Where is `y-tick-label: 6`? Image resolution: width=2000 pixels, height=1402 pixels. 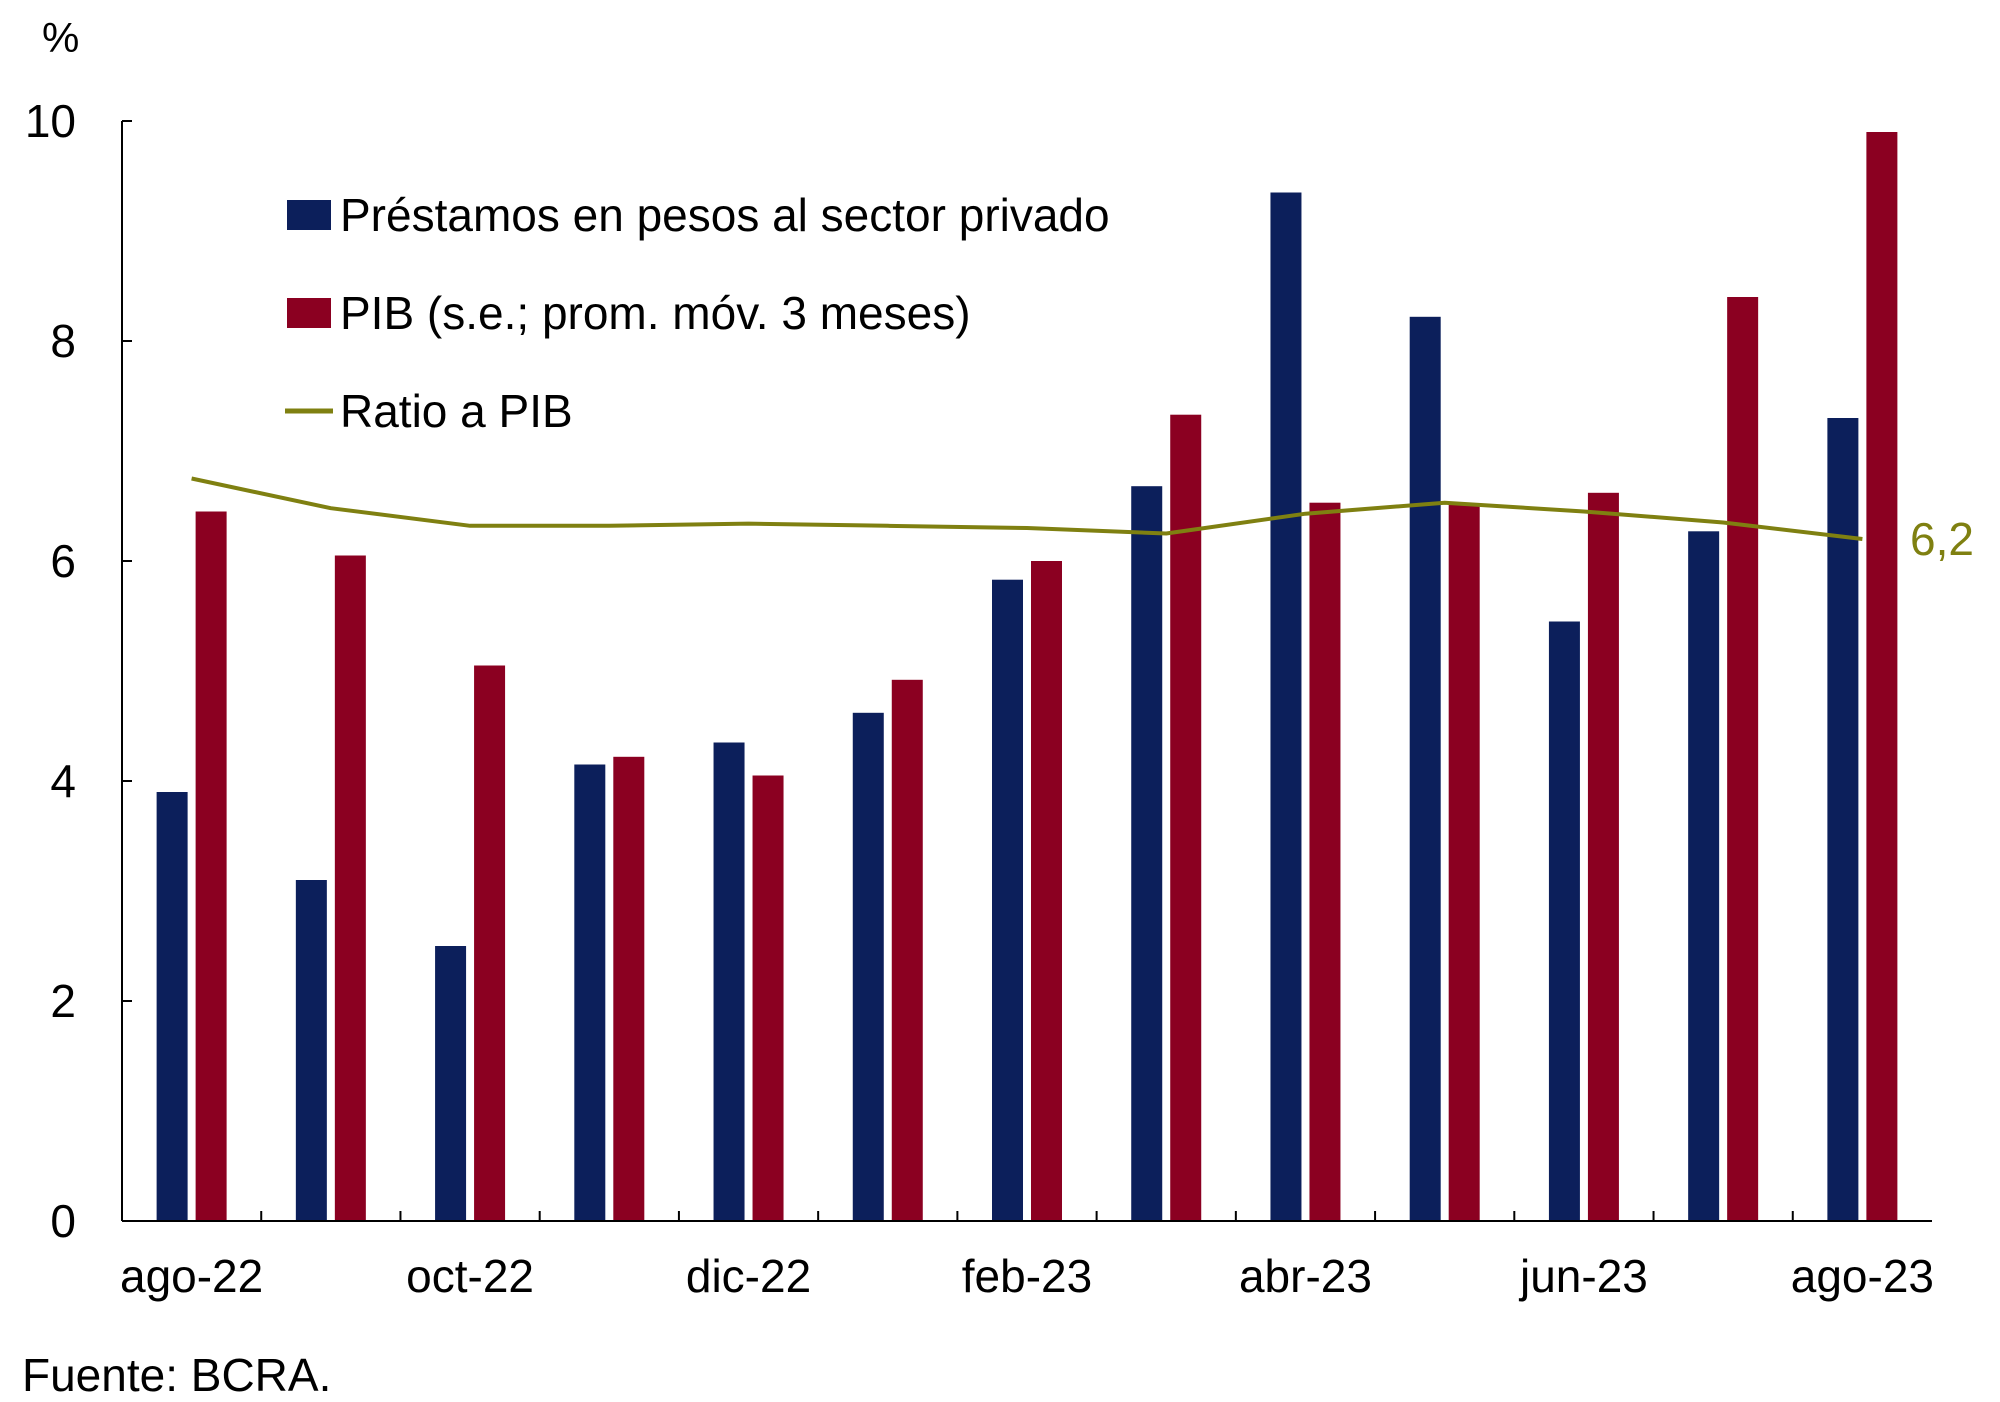 y-tick-label: 6 is located at coordinates (63, 561).